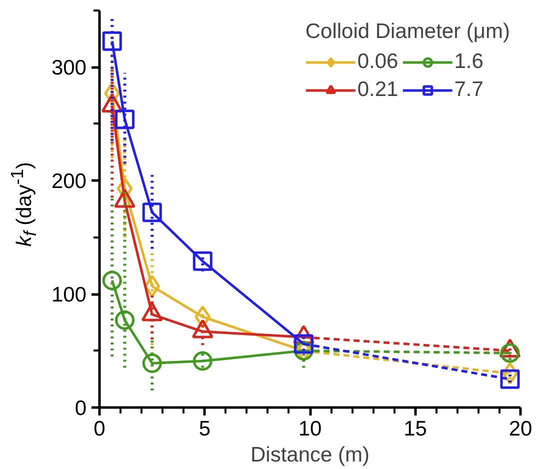 This screenshot has height=469, width=543. Describe the element at coordinates (520, 429) in the screenshot. I see `x-tick-label: 20` at that location.